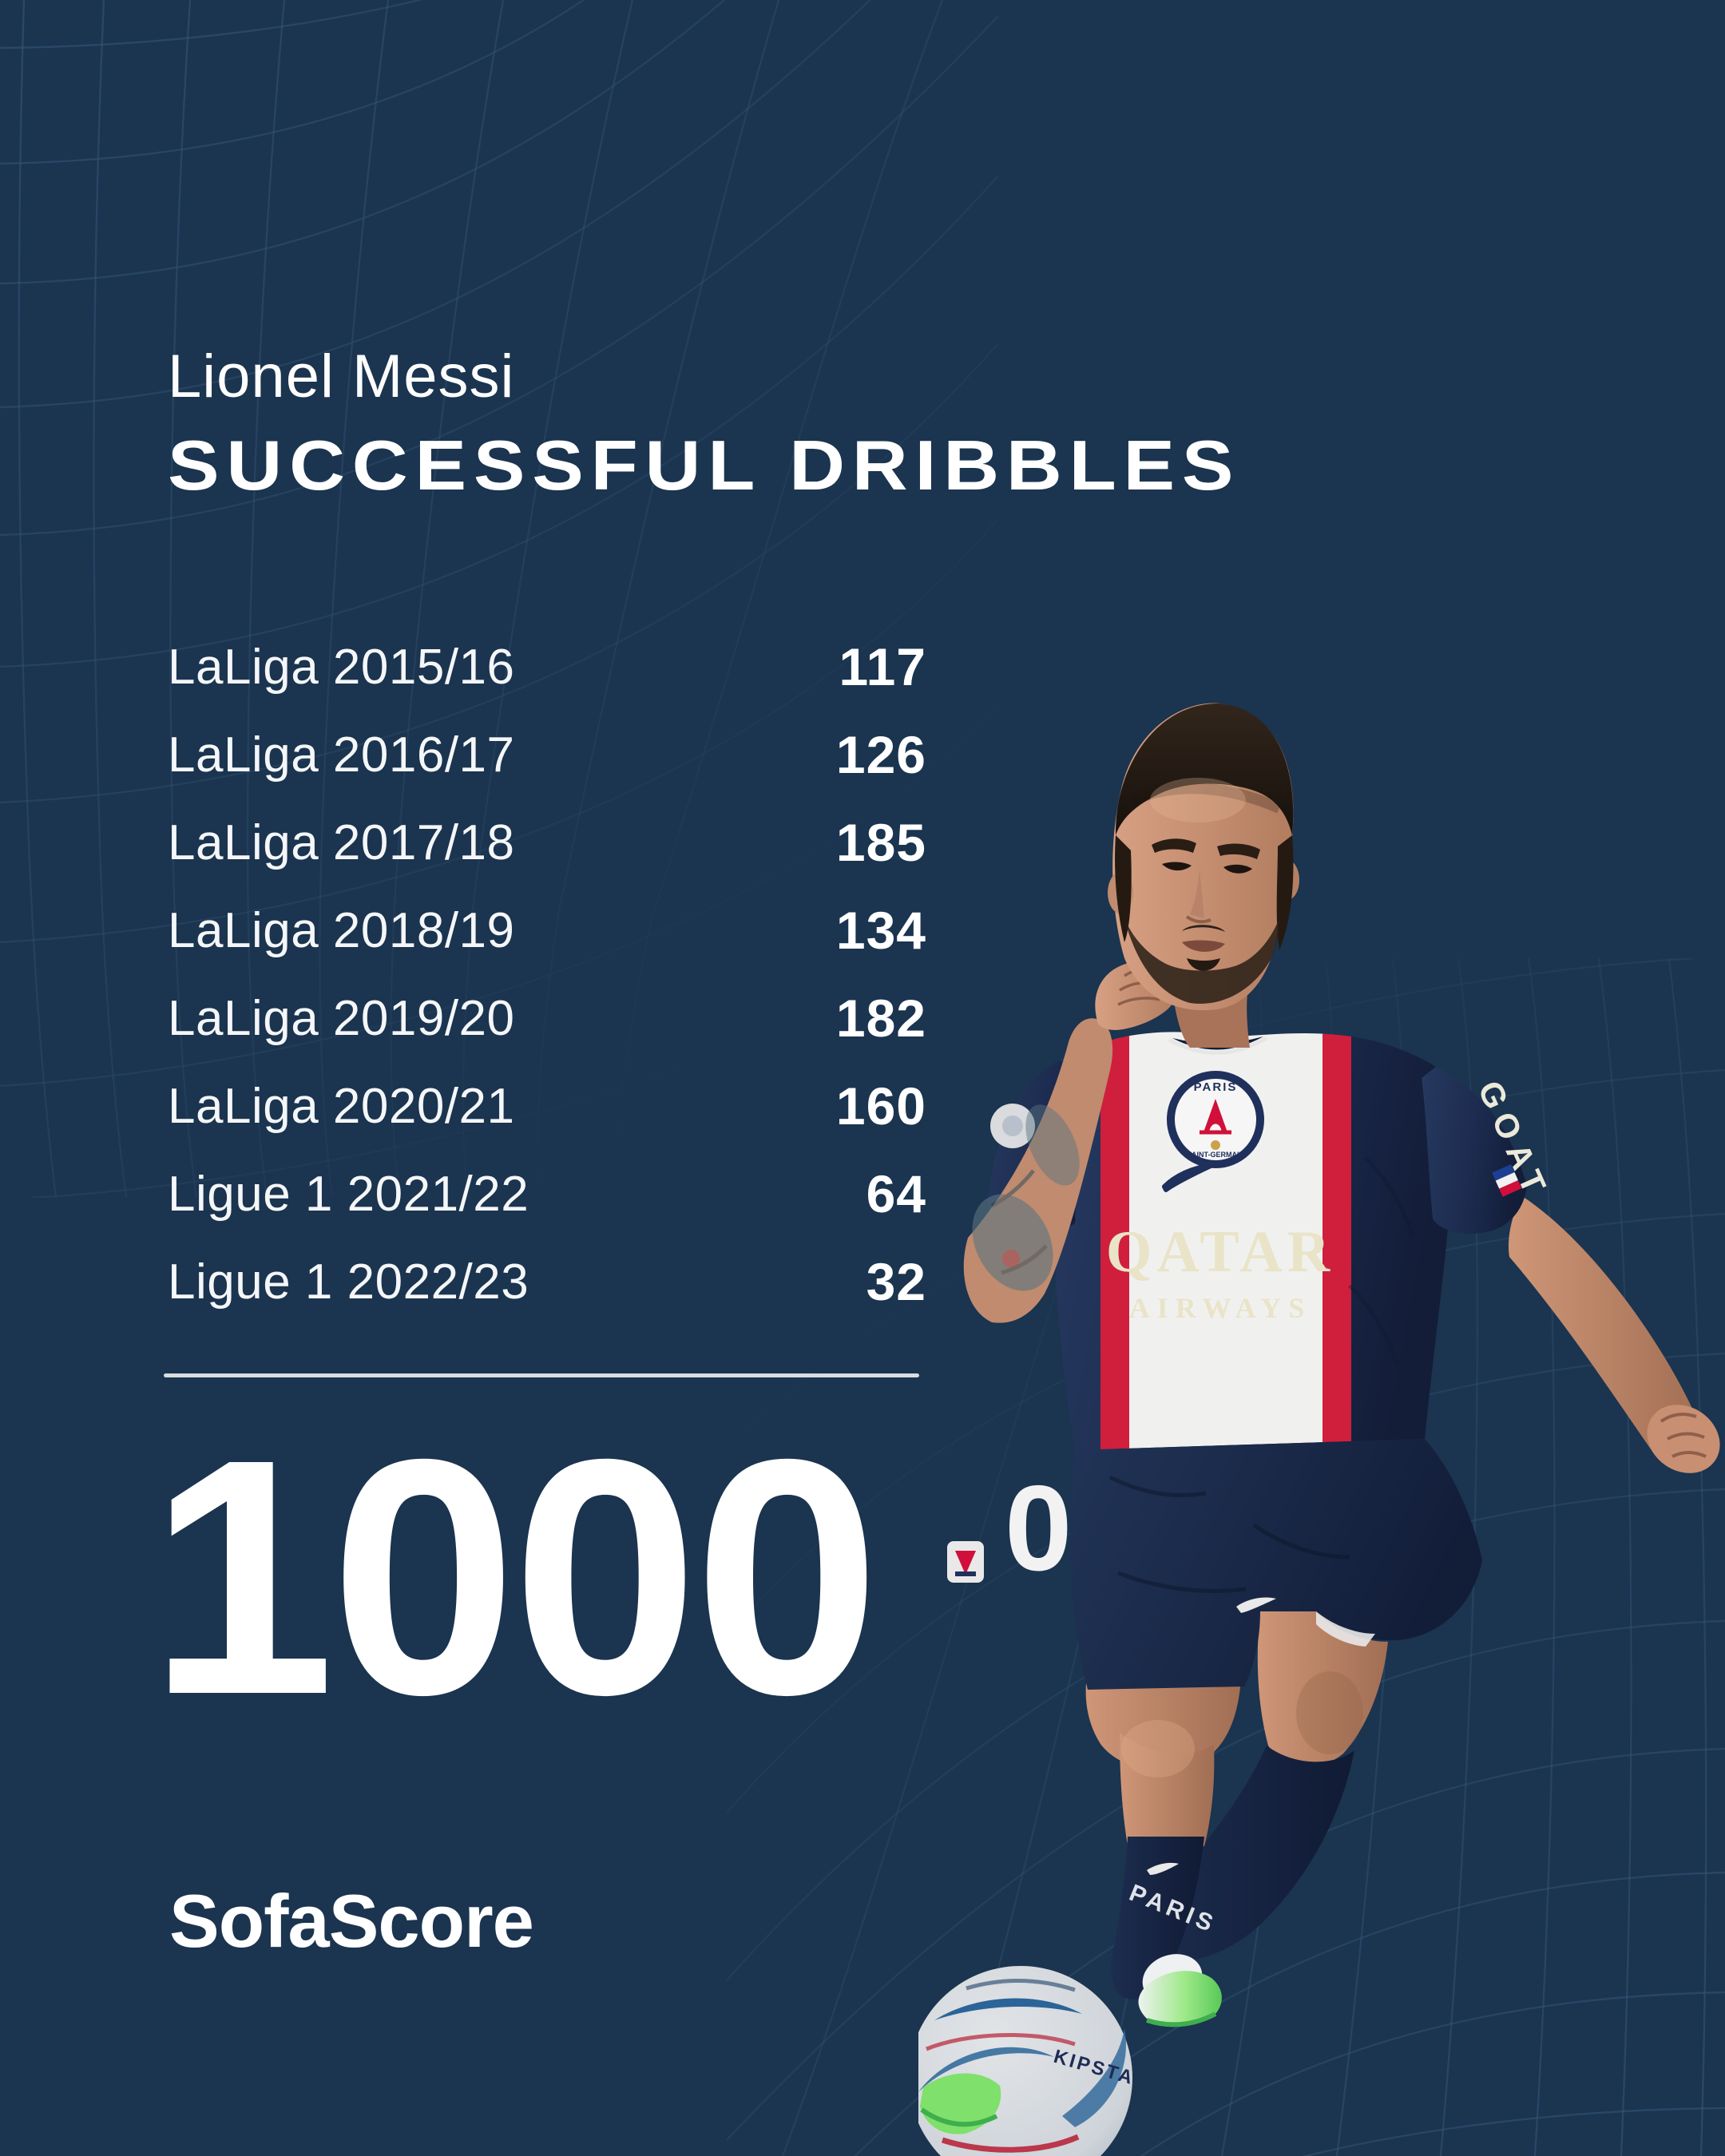 This screenshot has width=1725, height=2156. What do you see at coordinates (961, 2103) in the screenshot?
I see `back-boot` at bounding box center [961, 2103].